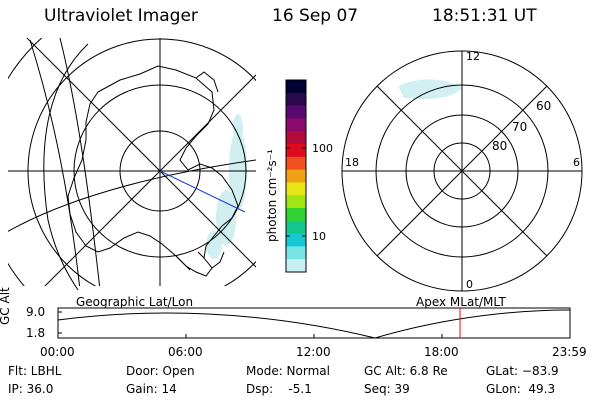 Image resolution: width=600 pixels, height=400 pixels. What do you see at coordinates (473, 56) in the screenshot?
I see `mlt-label-12: 12` at bounding box center [473, 56].